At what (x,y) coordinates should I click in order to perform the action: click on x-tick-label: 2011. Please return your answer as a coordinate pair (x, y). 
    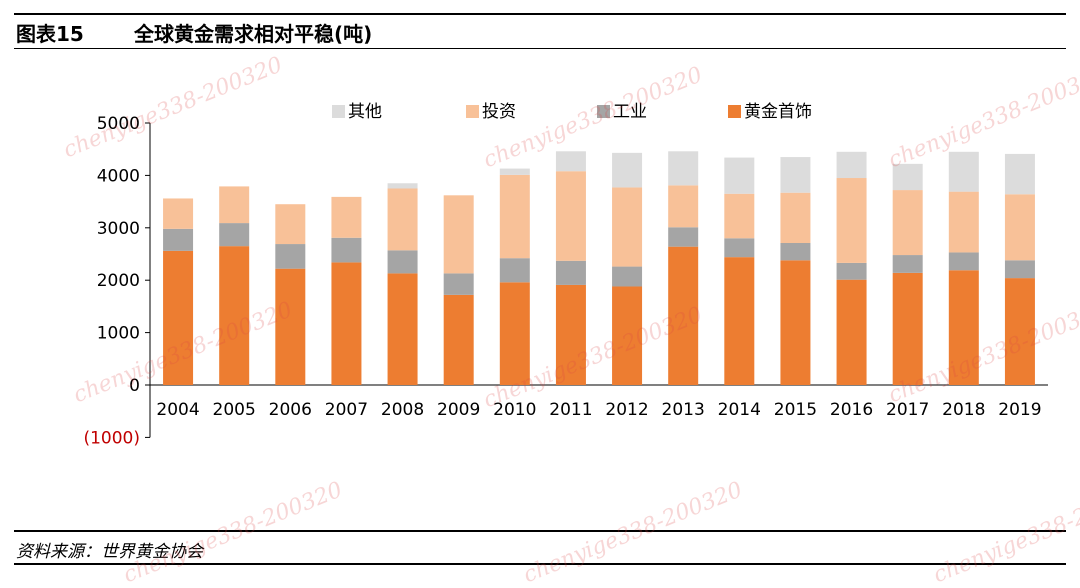
    Looking at the image, I should click on (570, 410).